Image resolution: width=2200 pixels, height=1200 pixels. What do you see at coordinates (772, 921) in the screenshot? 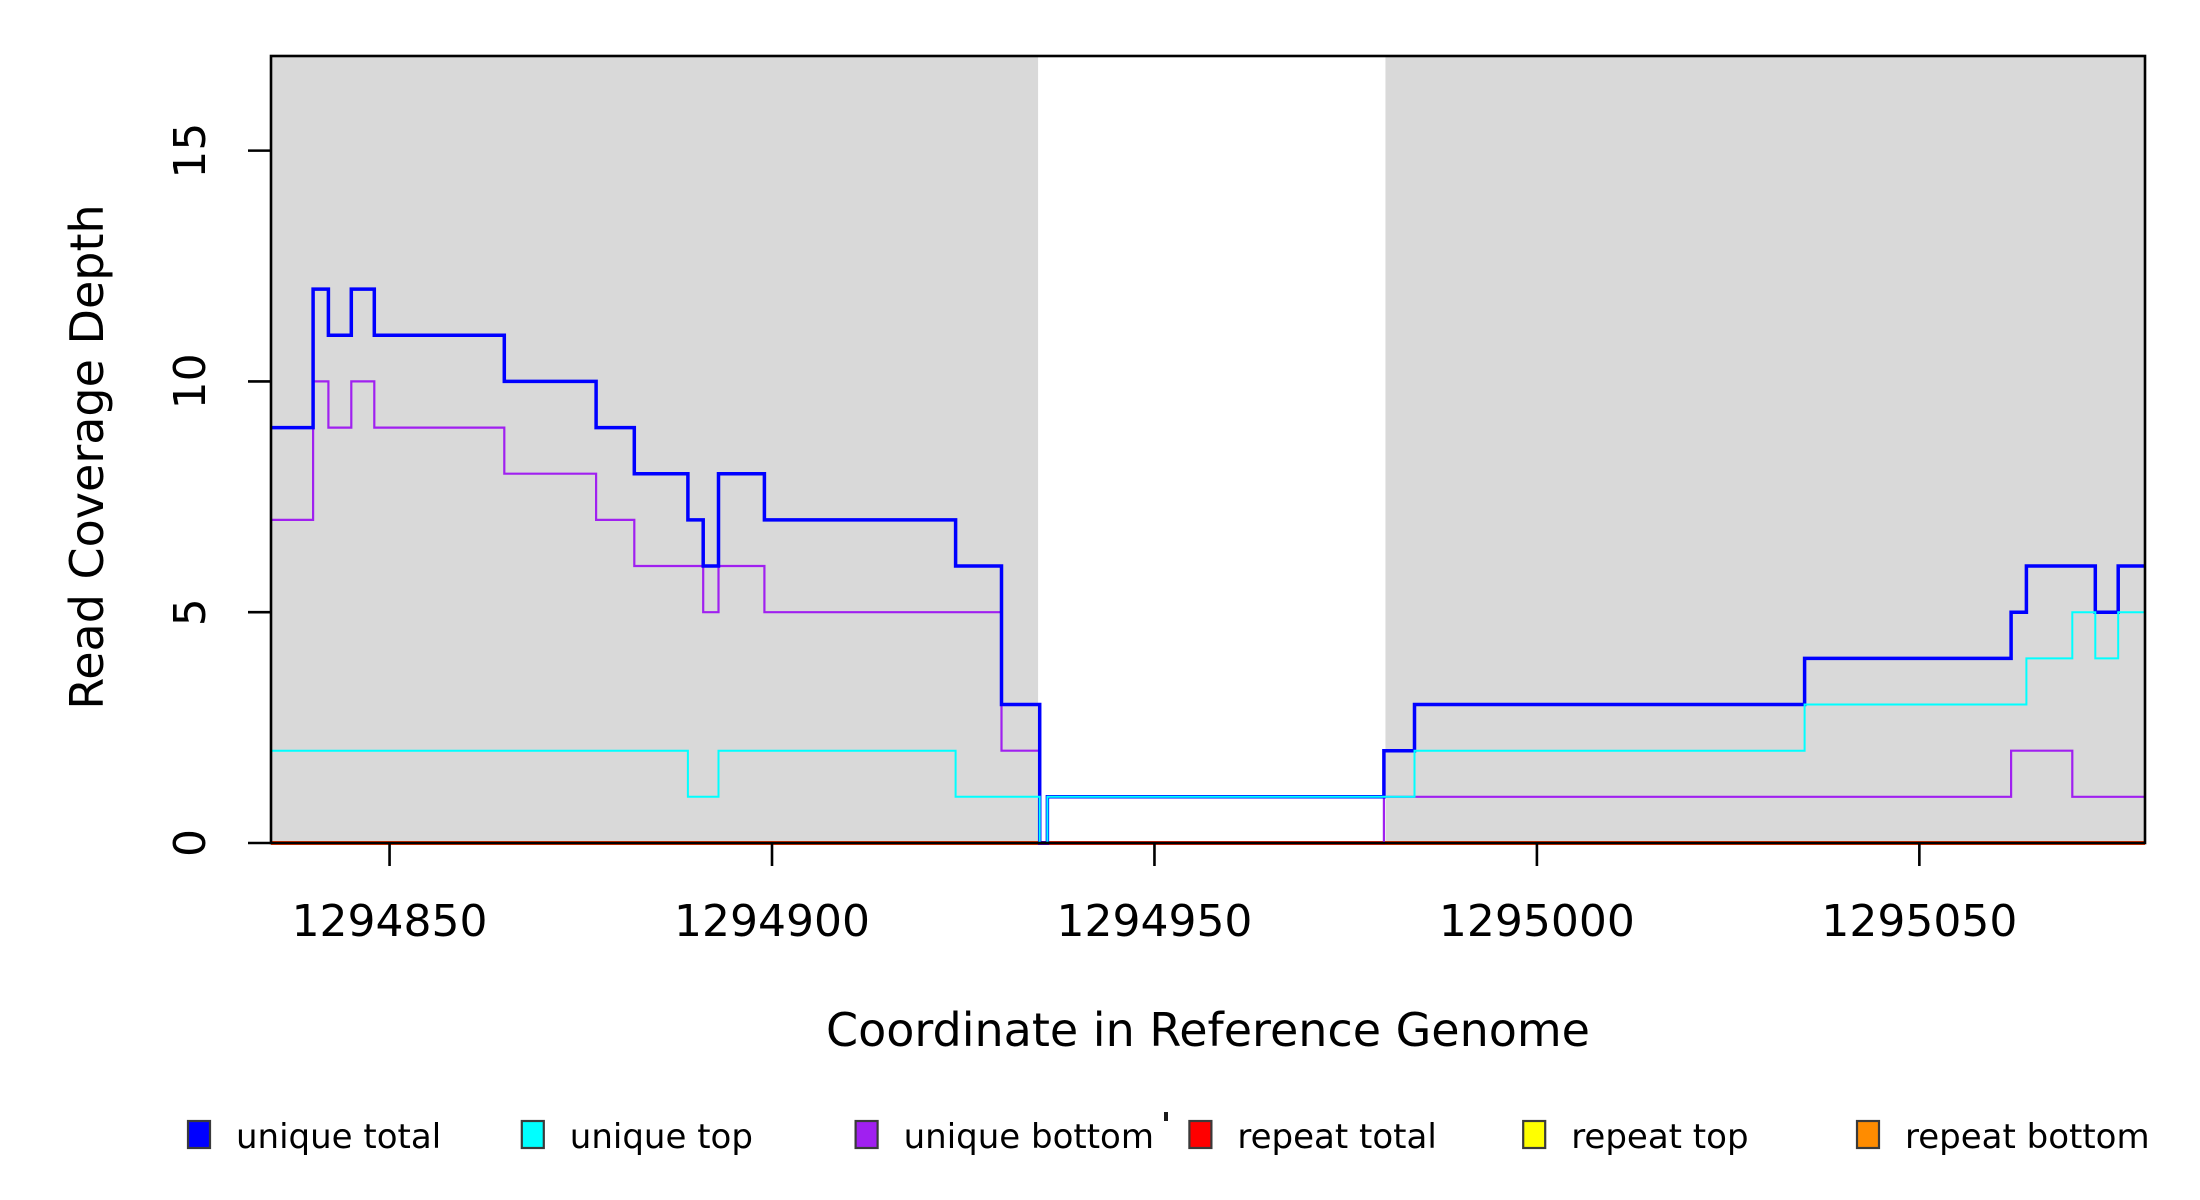
I see `x-tick-label-1294900: 1294900` at bounding box center [772, 921].